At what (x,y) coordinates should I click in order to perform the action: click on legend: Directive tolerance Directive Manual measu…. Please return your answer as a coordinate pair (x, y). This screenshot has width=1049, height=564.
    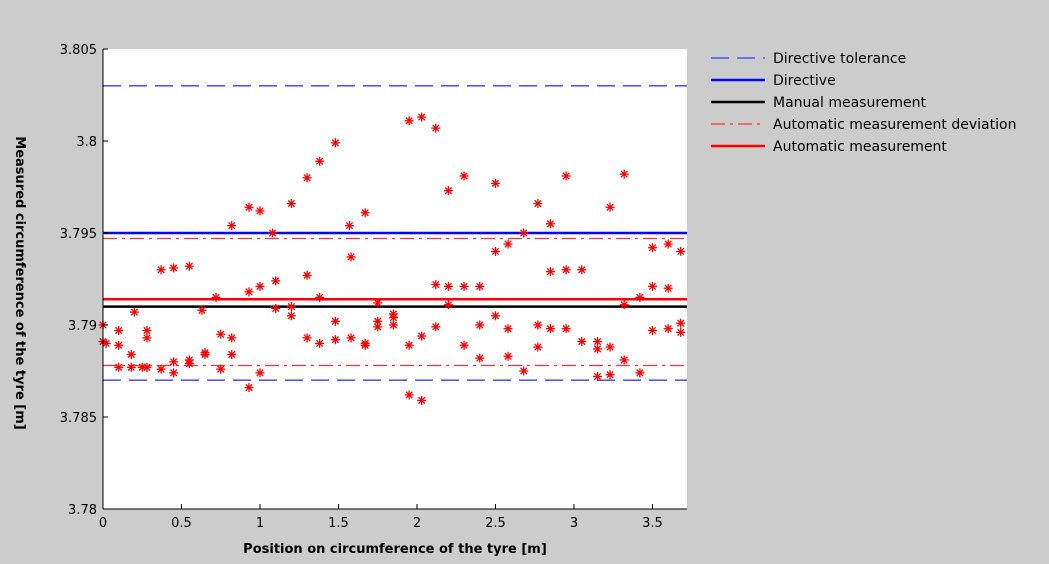
    Looking at the image, I should click on (863, 103).